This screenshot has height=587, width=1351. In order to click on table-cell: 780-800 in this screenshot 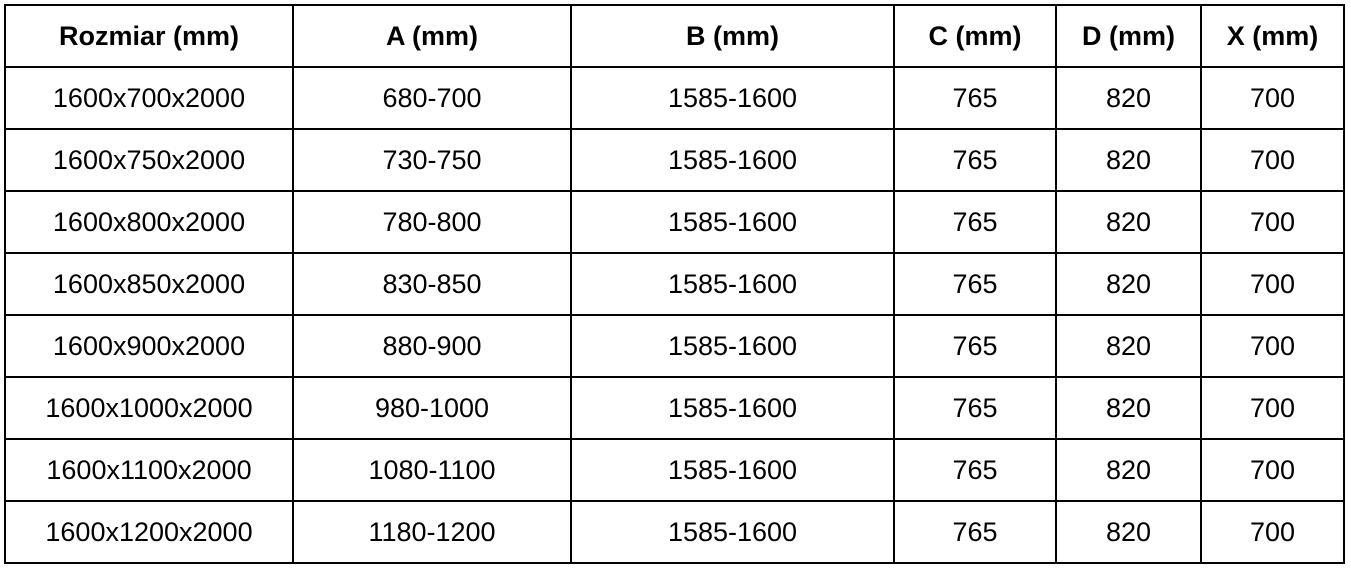, I will do `click(432, 222)`.